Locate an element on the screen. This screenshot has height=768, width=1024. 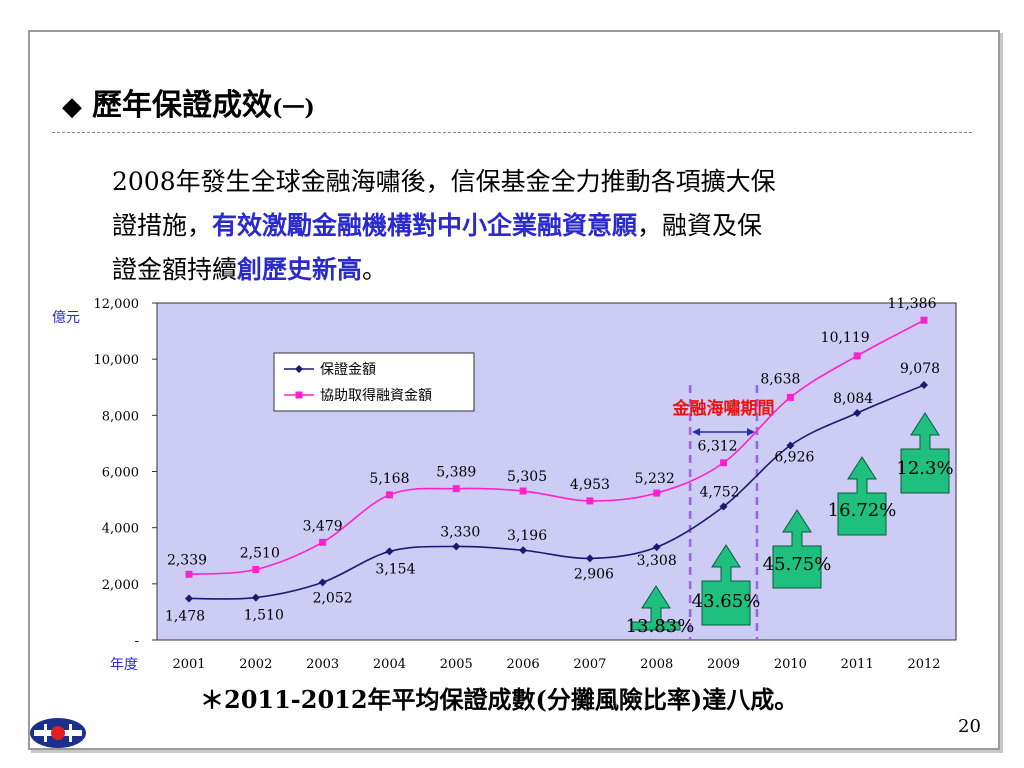
y-tick-label: 10,000 is located at coordinates (117, 360).